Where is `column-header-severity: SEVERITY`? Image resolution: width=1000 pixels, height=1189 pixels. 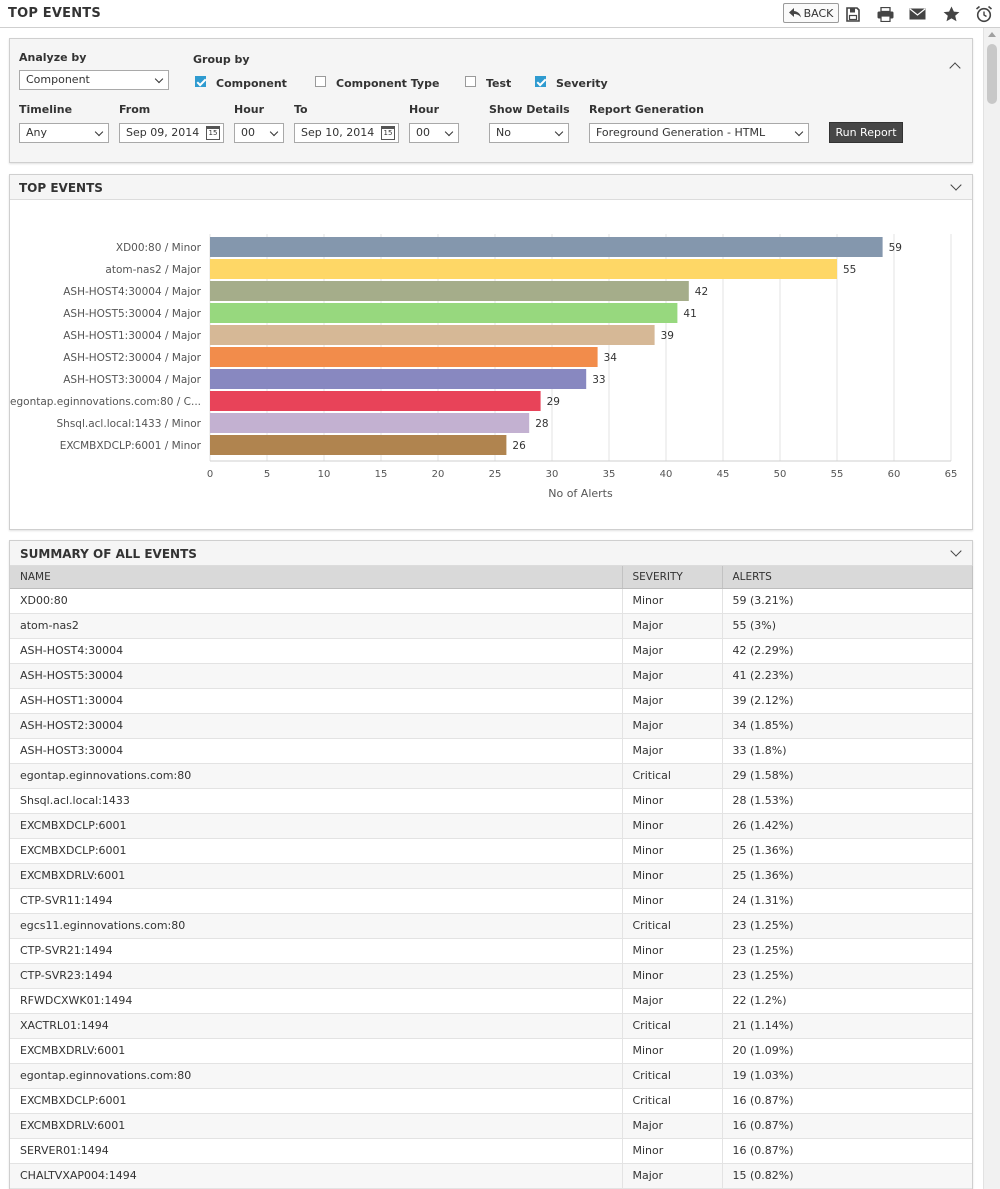
column-header-severity: SEVERITY is located at coordinates (672, 577).